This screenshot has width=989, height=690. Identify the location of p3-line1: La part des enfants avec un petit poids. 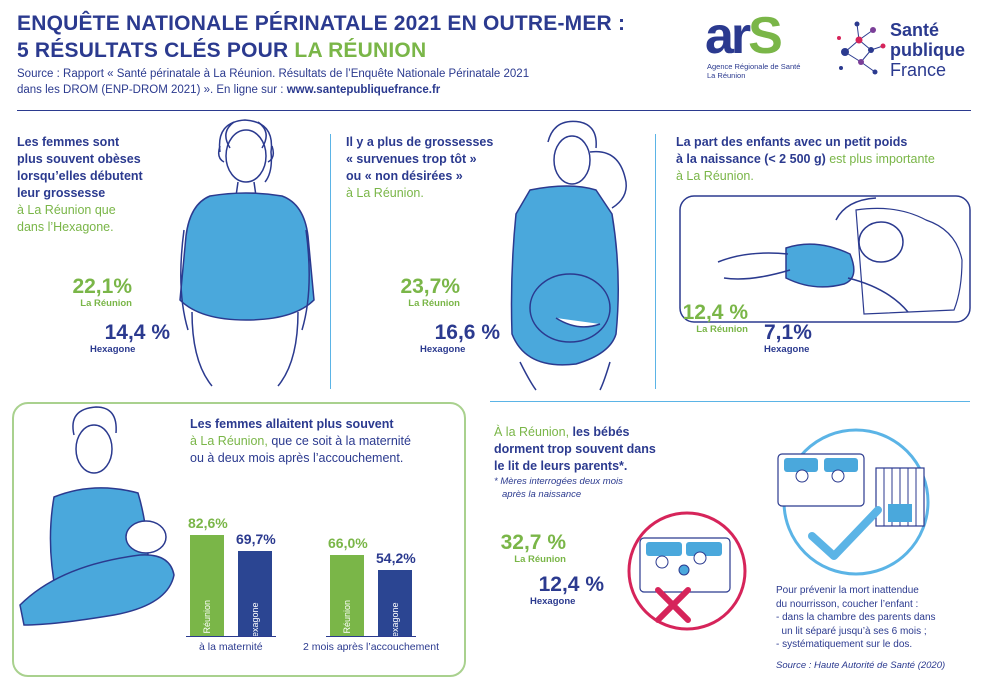
(792, 142).